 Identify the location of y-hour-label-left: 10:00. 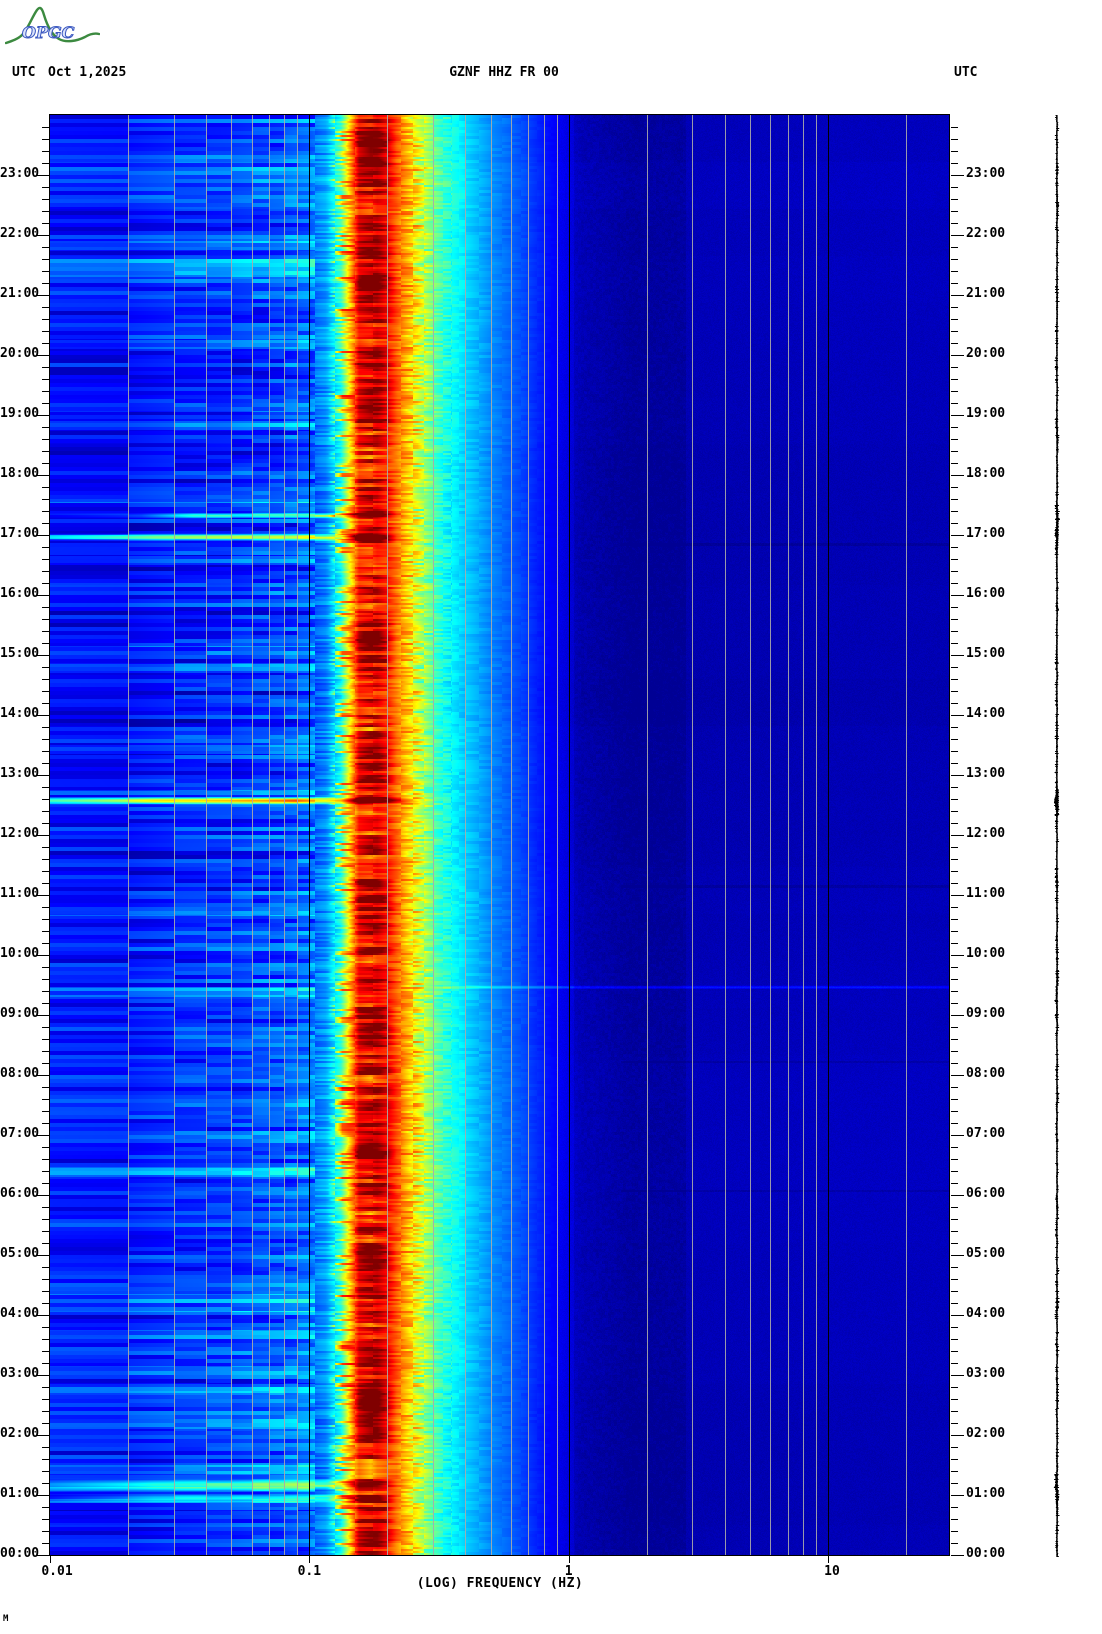
(20, 953).